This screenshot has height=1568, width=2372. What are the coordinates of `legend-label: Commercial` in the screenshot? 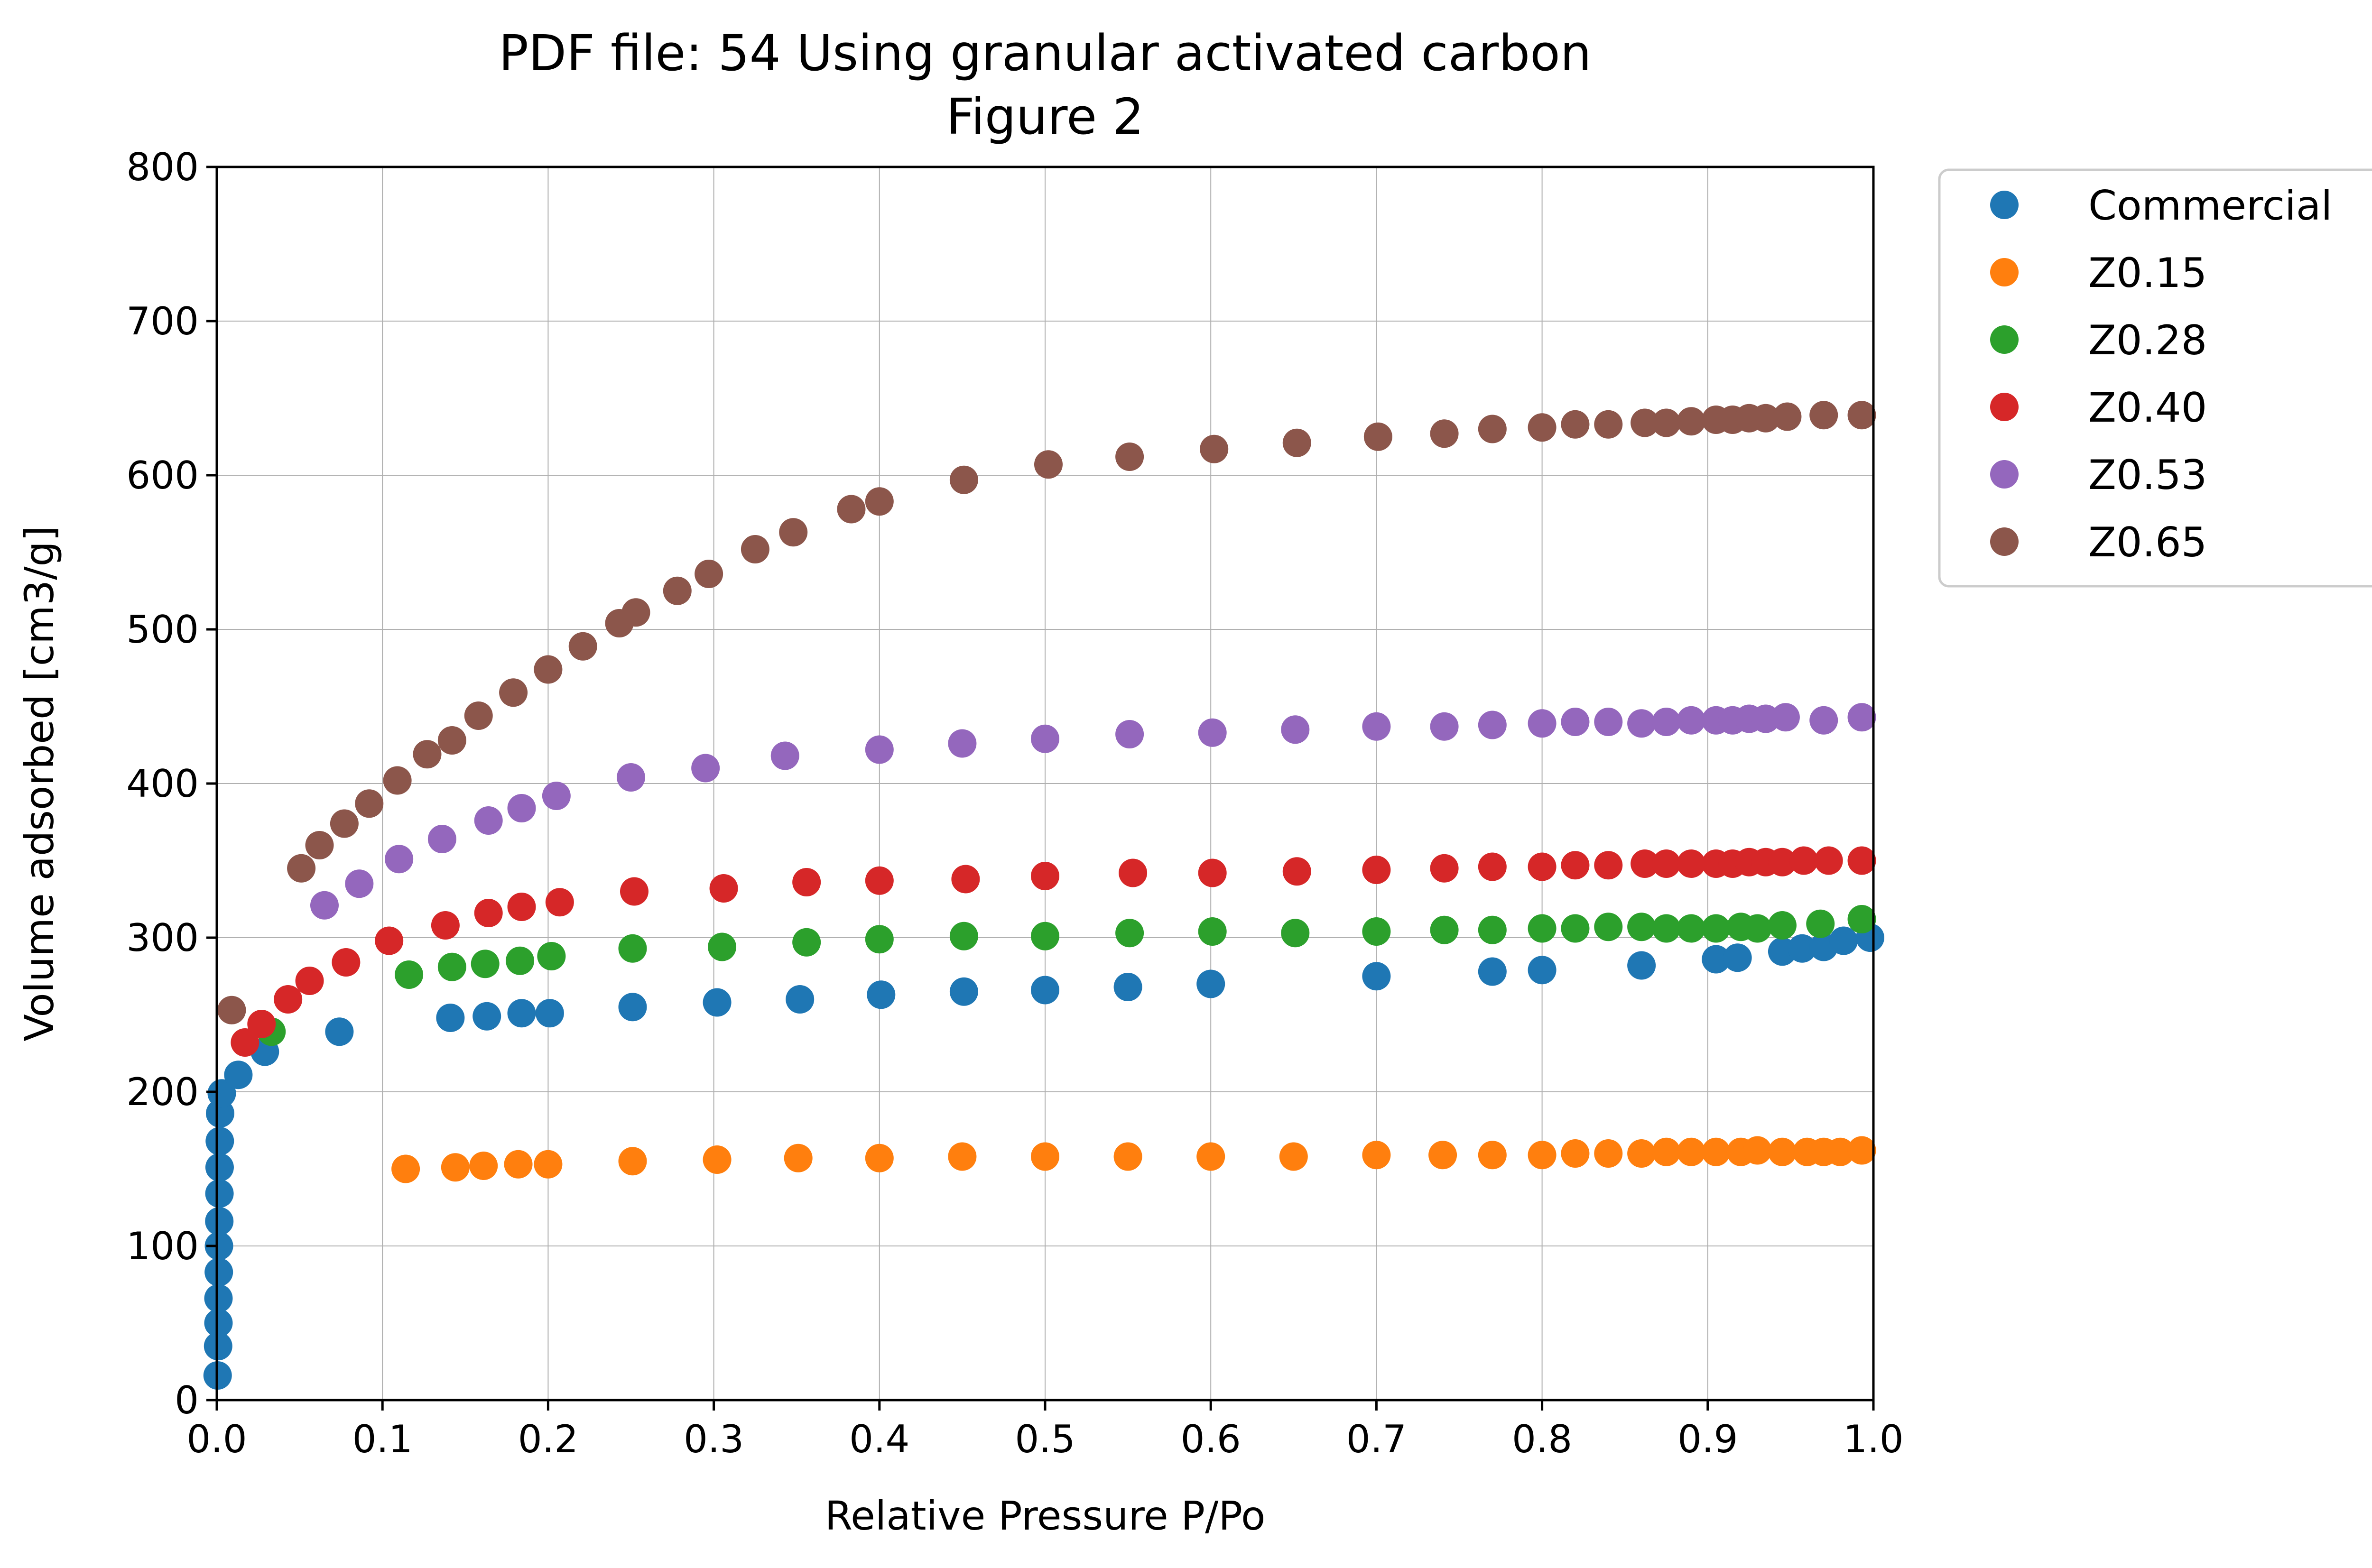 It's located at (2210, 206).